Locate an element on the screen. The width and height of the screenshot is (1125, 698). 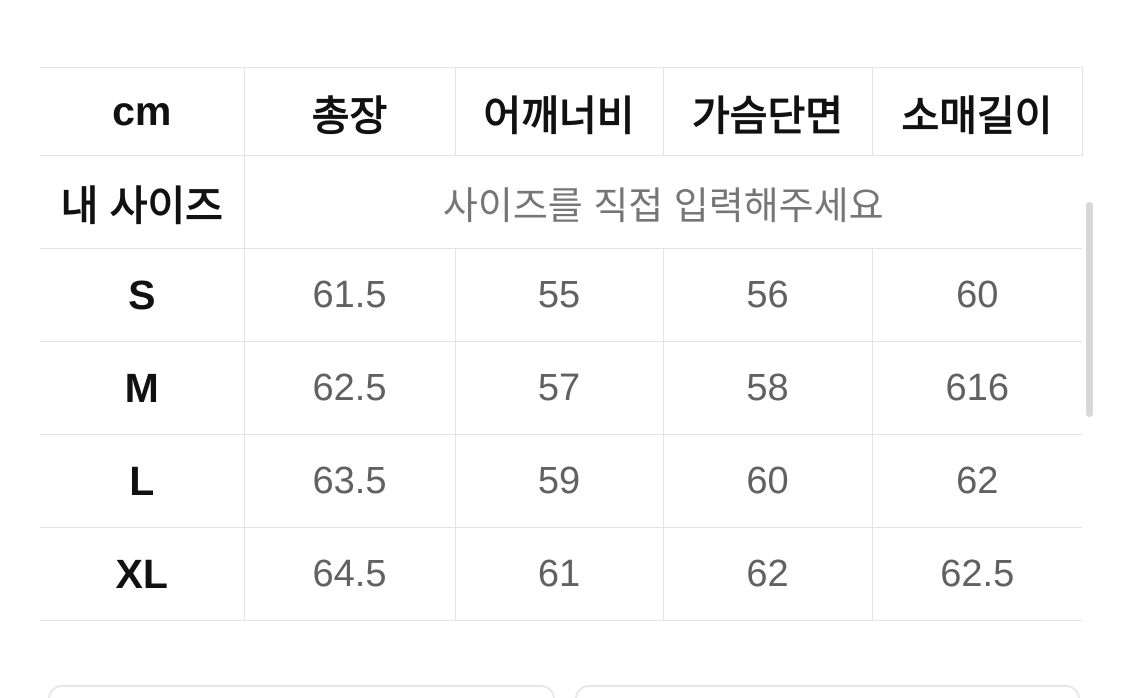
size-label: XL is located at coordinates (142, 574).